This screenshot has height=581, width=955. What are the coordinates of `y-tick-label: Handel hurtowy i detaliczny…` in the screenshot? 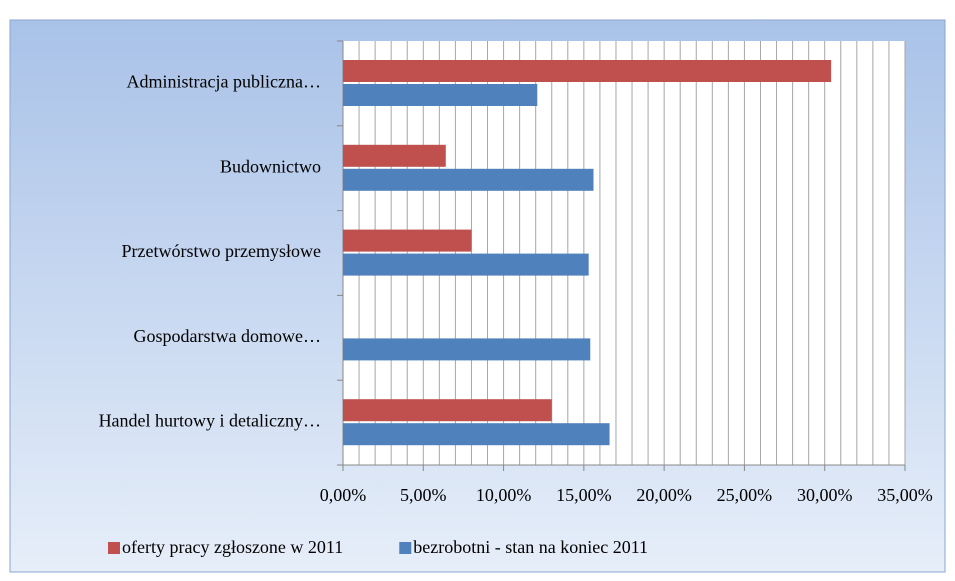 It's located at (210, 421).